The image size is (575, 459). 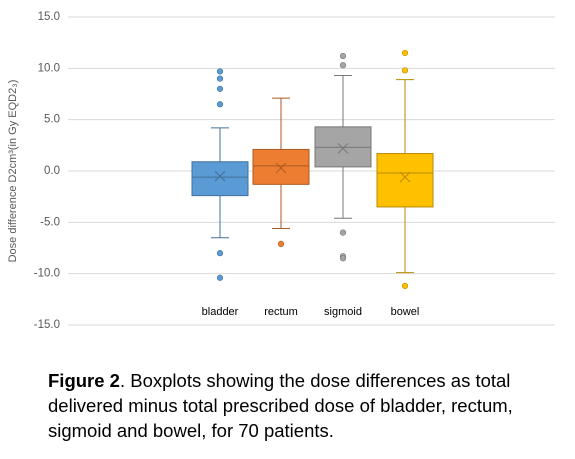 I want to click on caption-label: Figure 2, so click(x=84, y=380).